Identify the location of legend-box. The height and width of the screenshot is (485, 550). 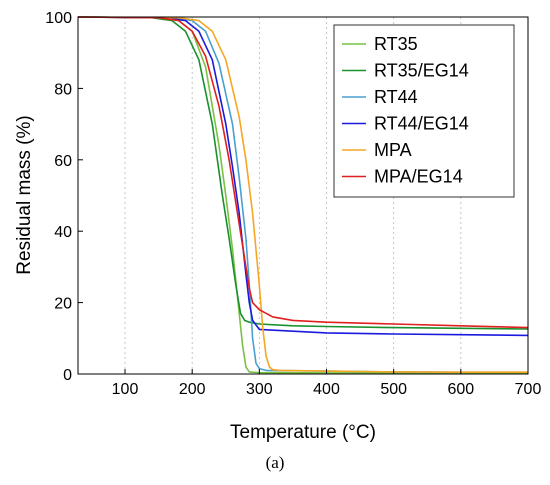
(424, 111).